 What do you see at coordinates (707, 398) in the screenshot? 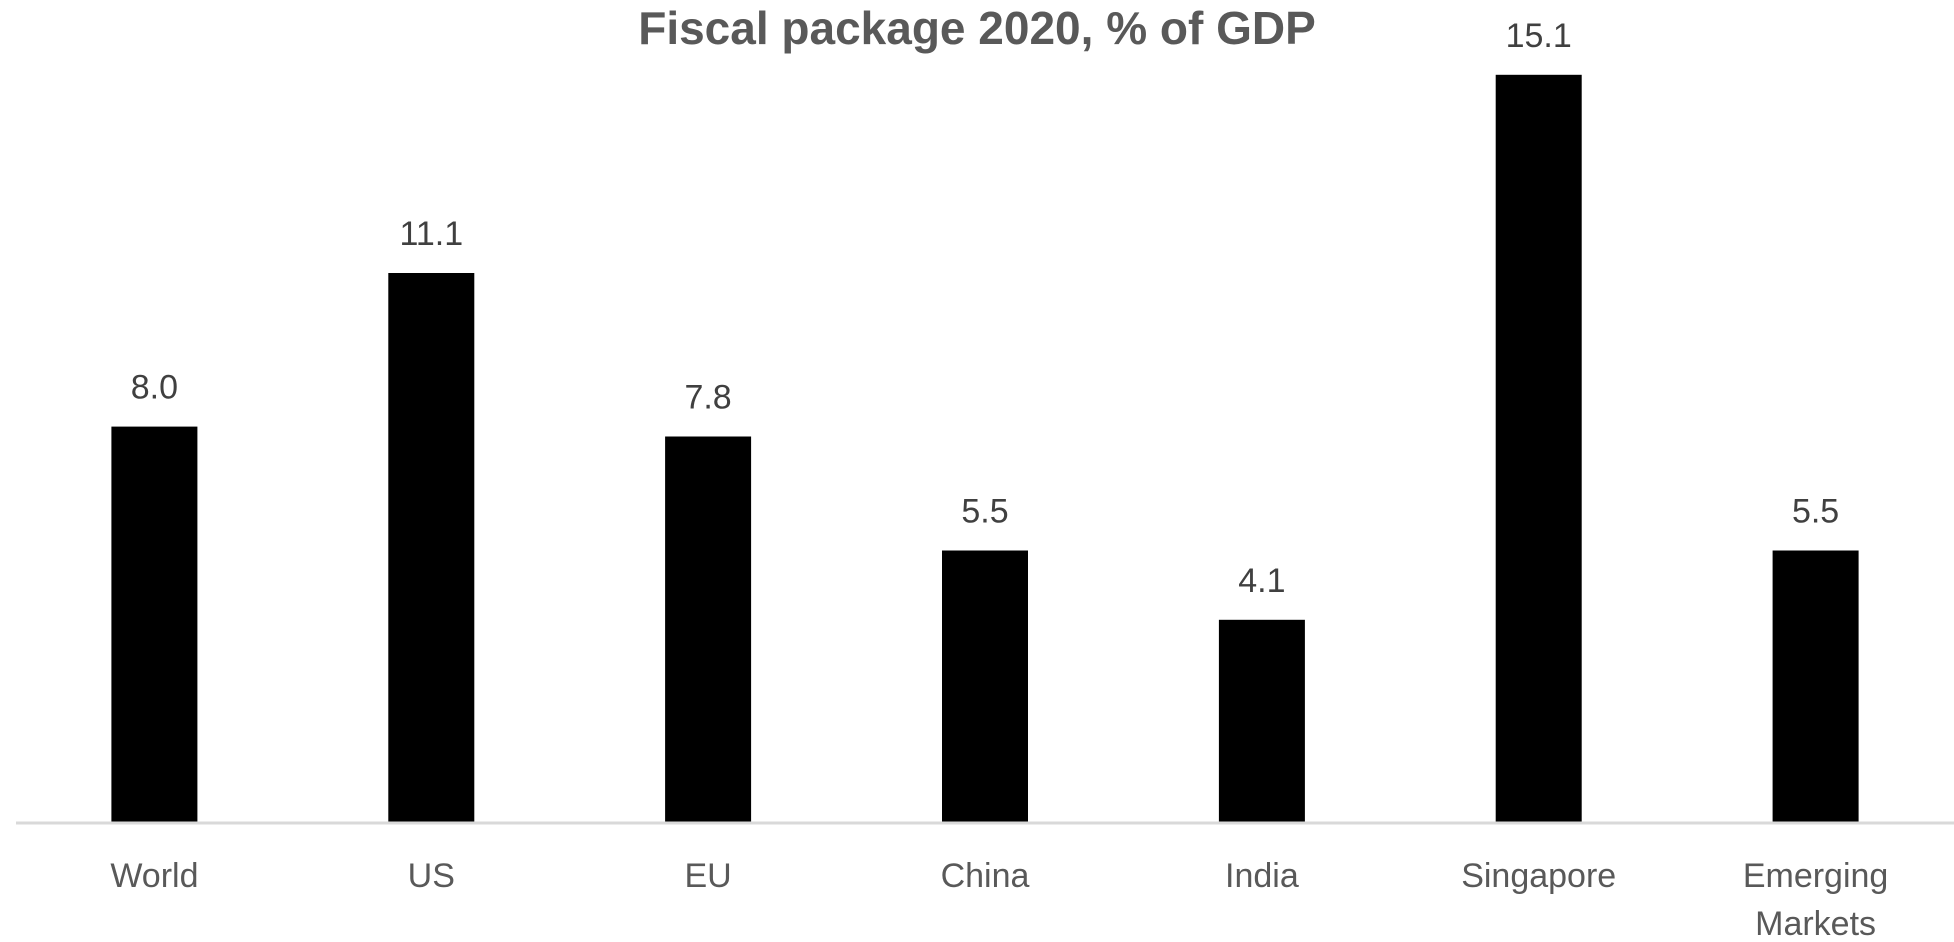
I see `data-label-eu: 7.8` at bounding box center [707, 398].